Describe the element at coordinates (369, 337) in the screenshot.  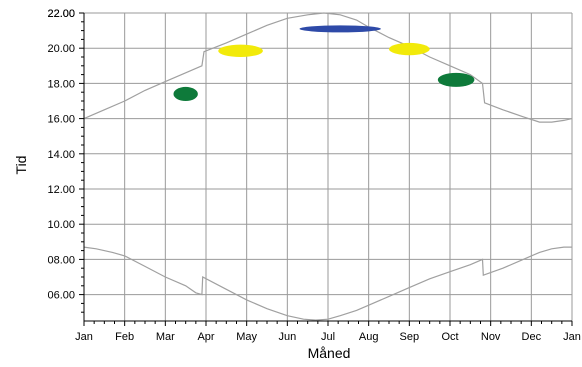
I see `x-tick-label: Aug` at that location.